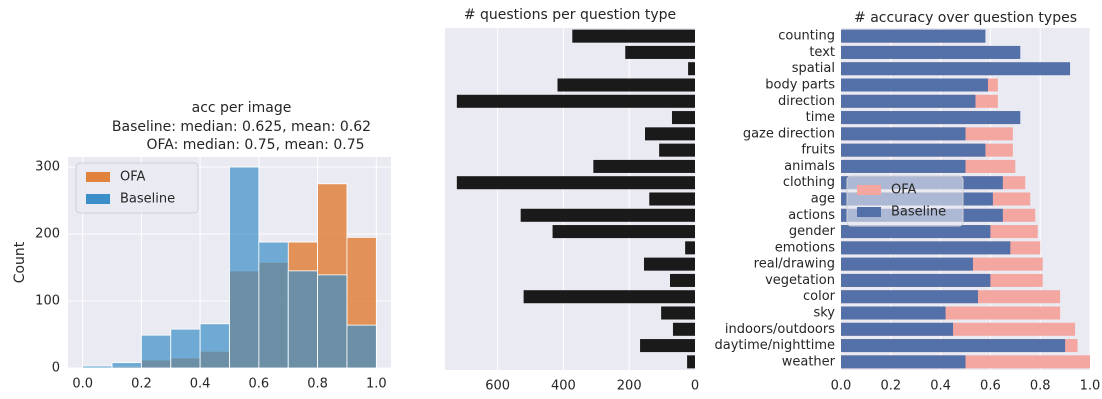  Describe the element at coordinates (780, 329) in the screenshot. I see `y-tick-label: indoors/outdoors` at that location.